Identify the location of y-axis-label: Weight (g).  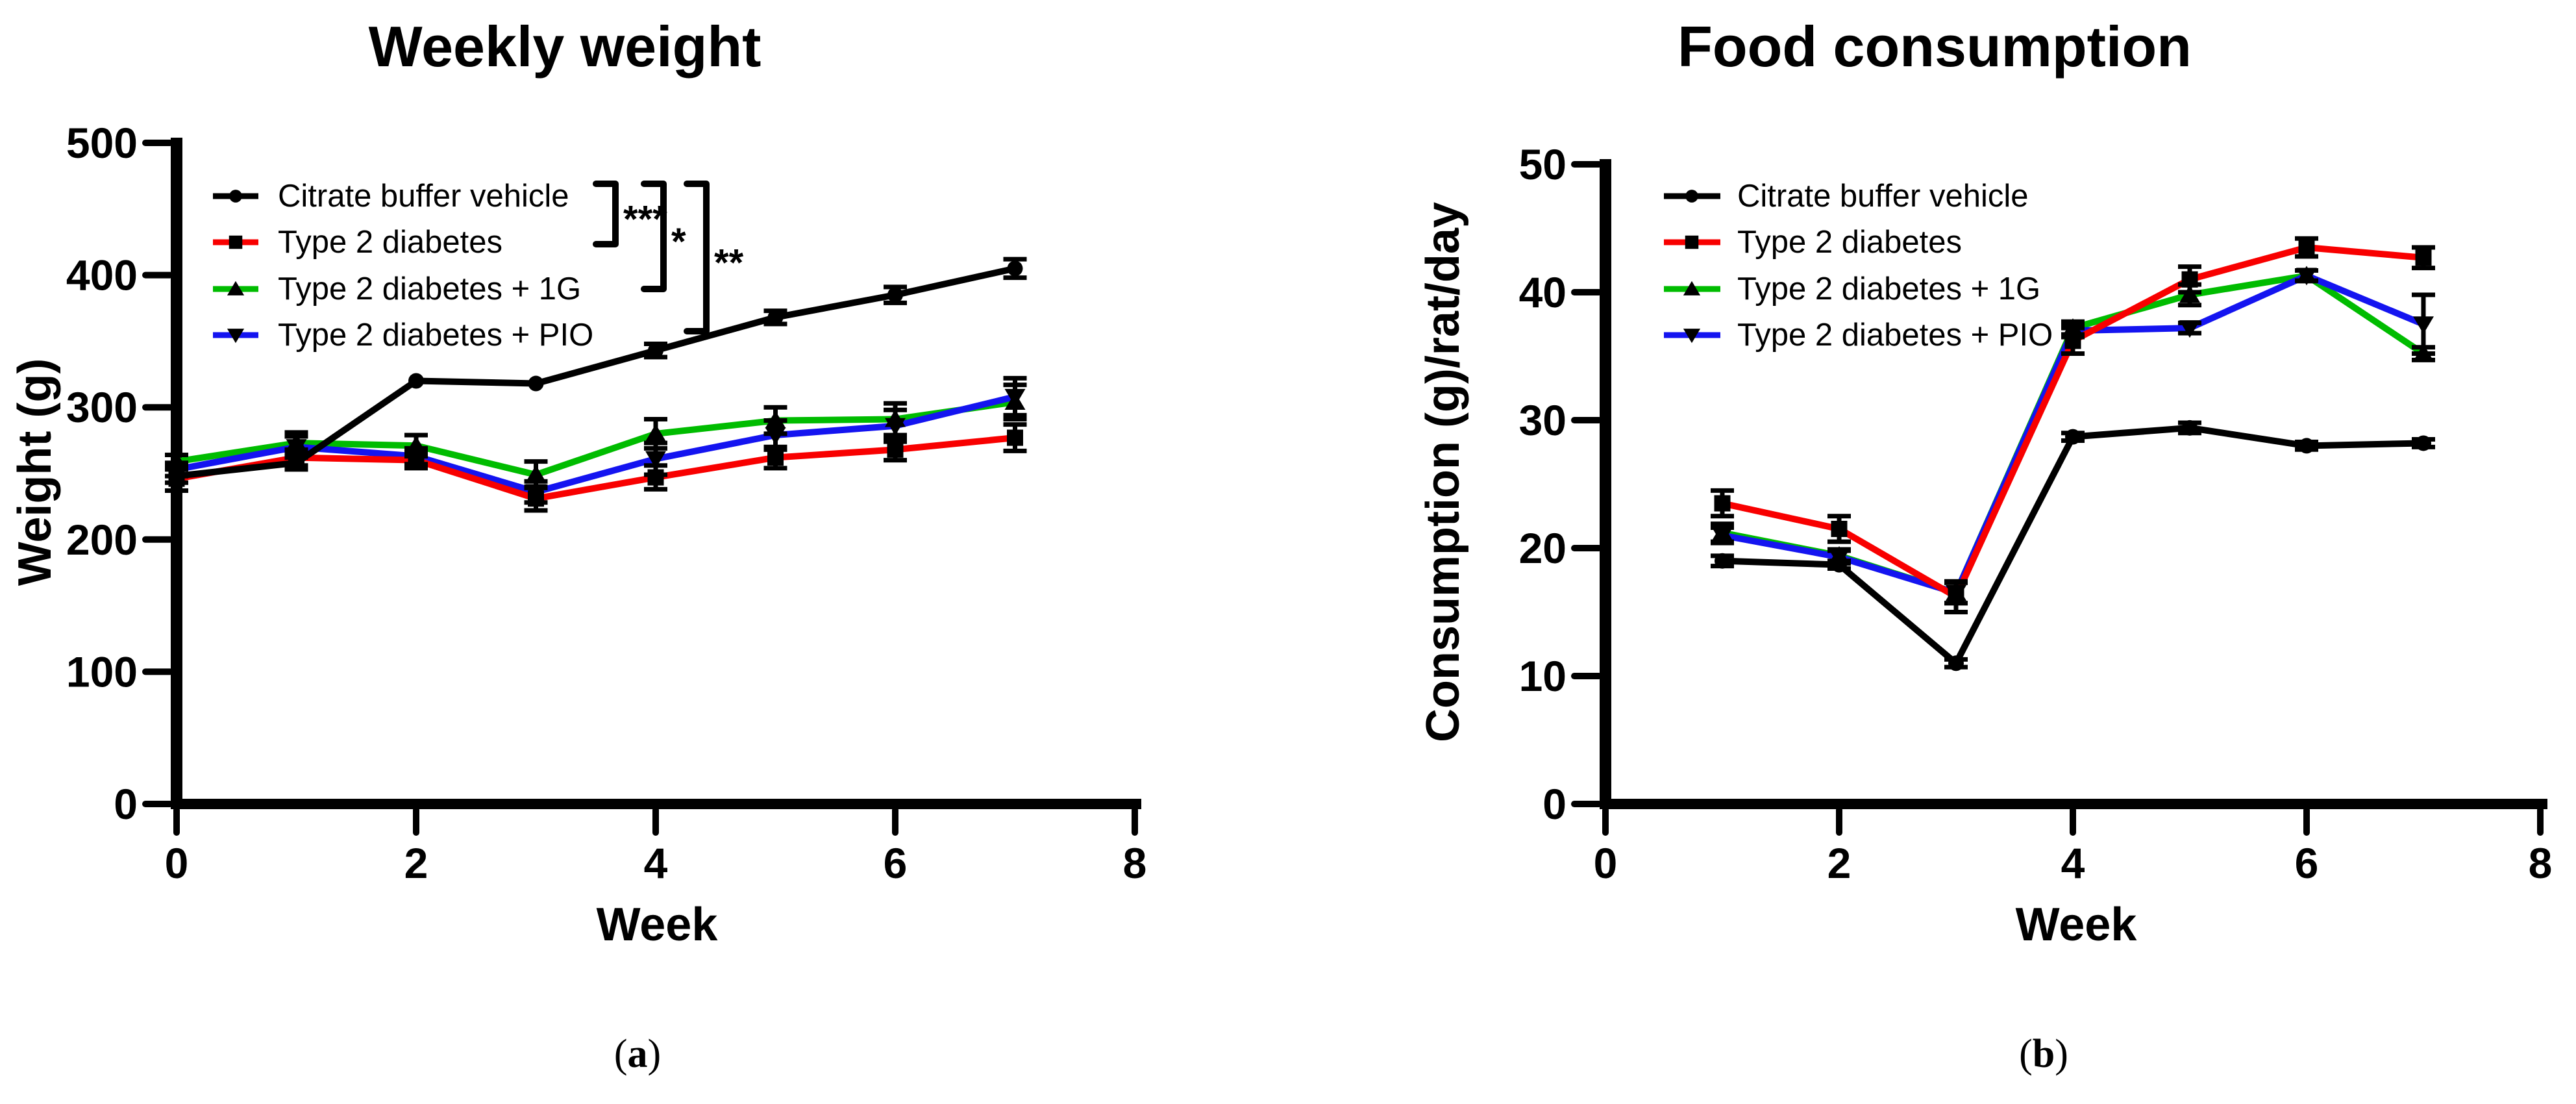
(35, 472).